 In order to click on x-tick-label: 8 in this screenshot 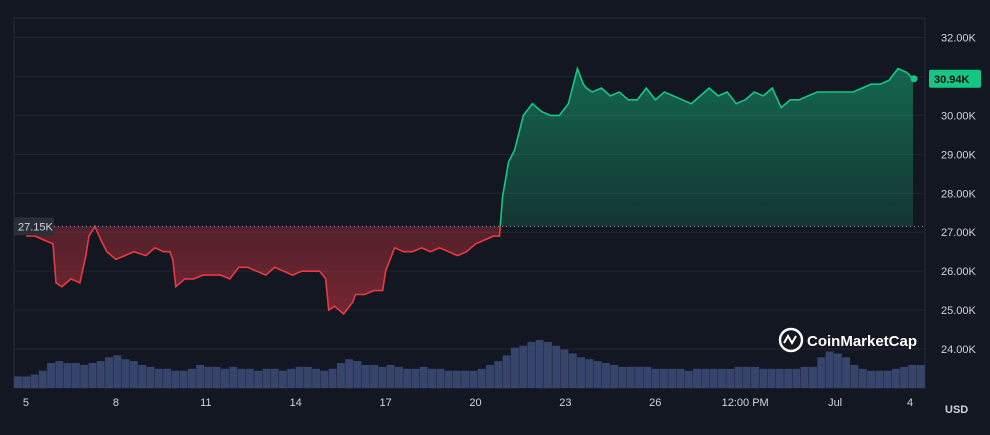, I will do `click(116, 403)`.